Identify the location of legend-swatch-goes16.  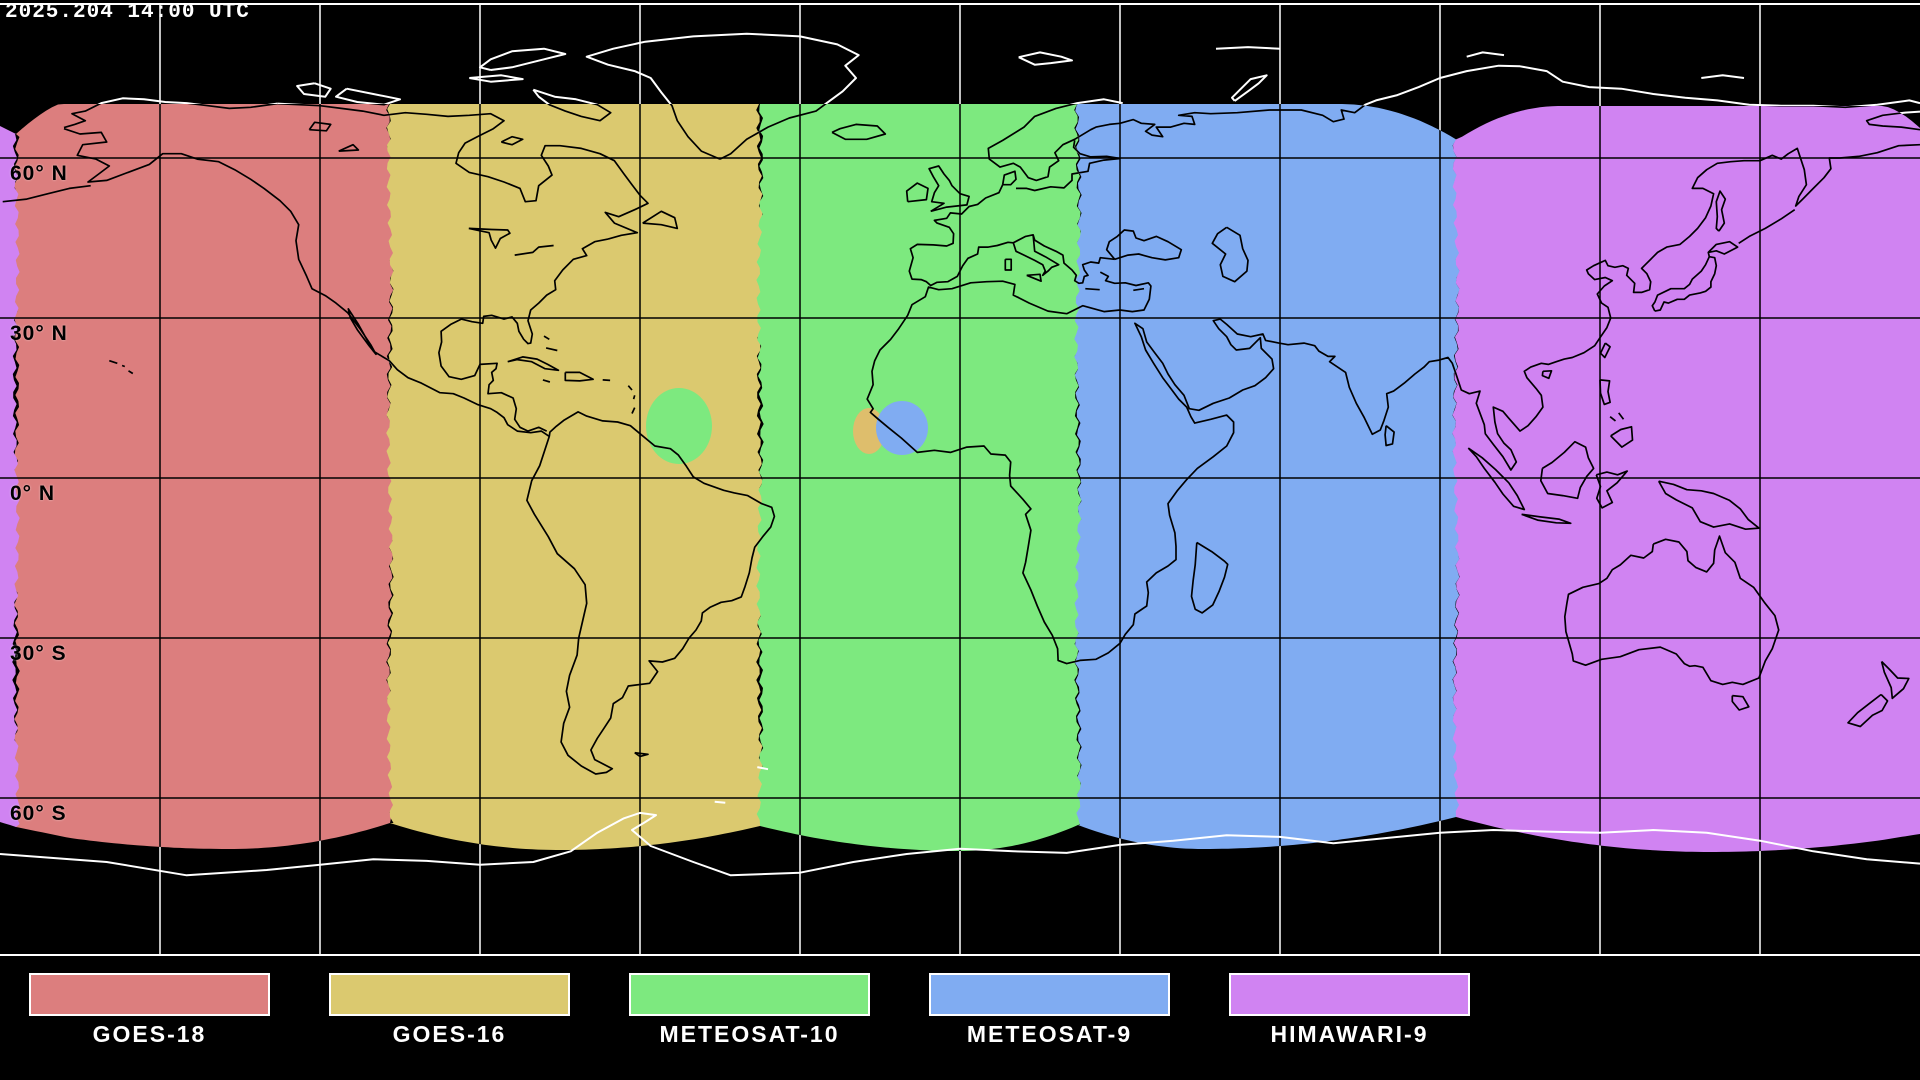
(449, 994).